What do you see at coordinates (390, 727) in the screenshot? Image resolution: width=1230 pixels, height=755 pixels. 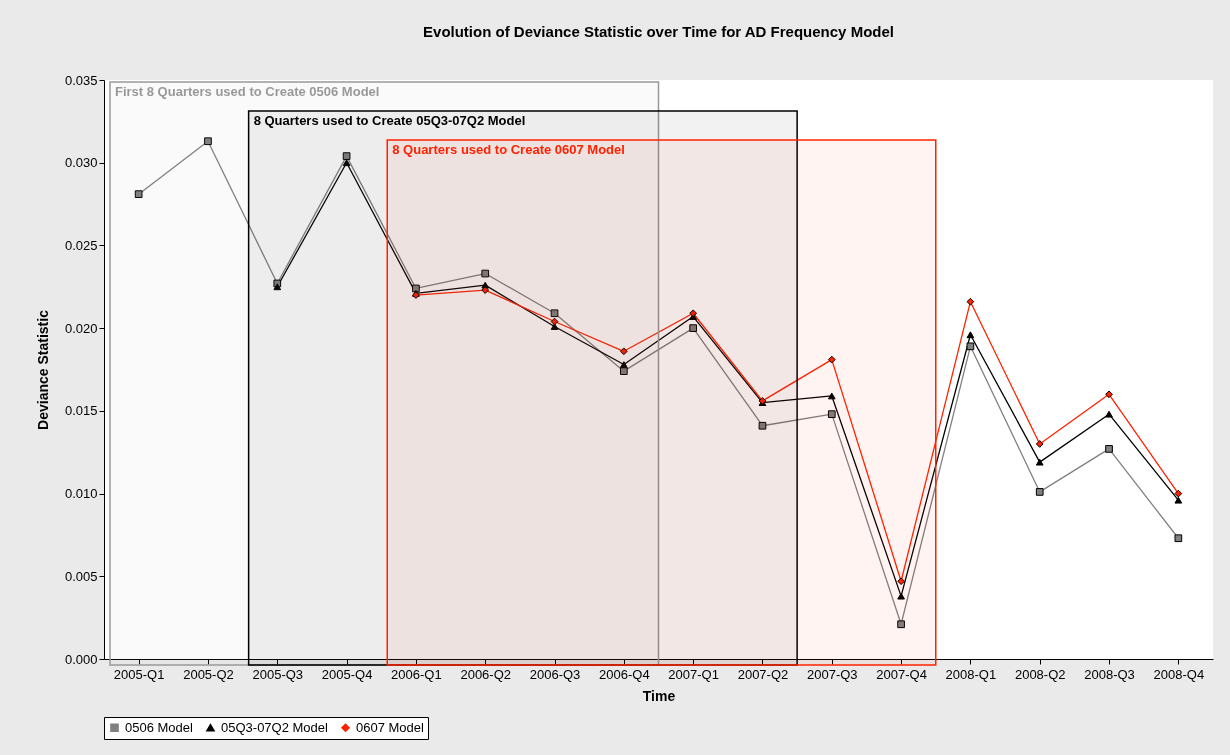 I see `legend-label: 0607 Model` at bounding box center [390, 727].